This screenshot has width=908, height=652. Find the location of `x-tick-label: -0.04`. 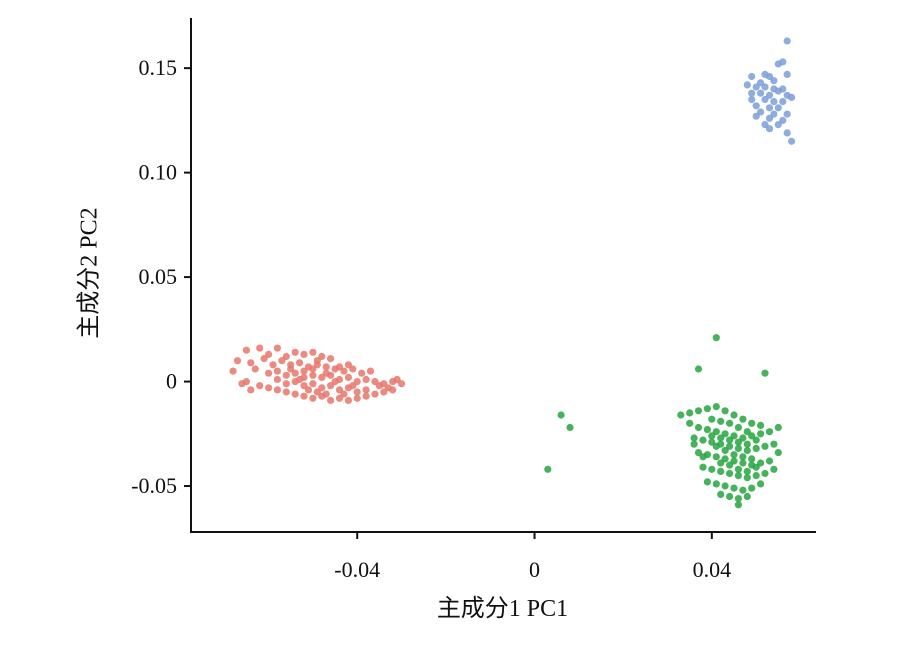

x-tick-label: -0.04 is located at coordinates (357, 569).